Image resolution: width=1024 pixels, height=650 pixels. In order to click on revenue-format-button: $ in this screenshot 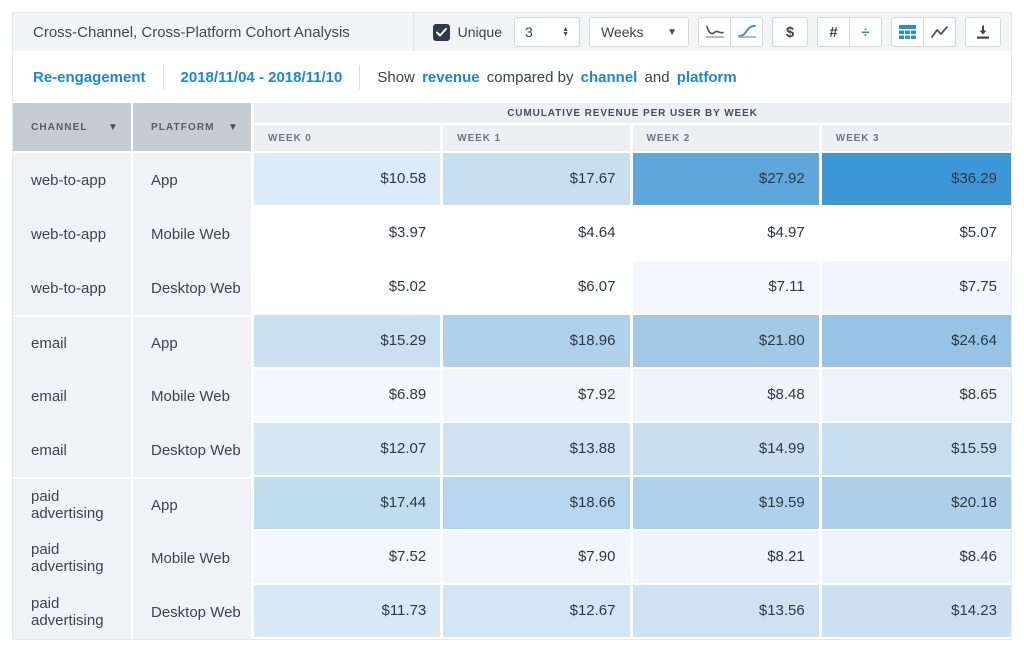, I will do `click(790, 32)`.